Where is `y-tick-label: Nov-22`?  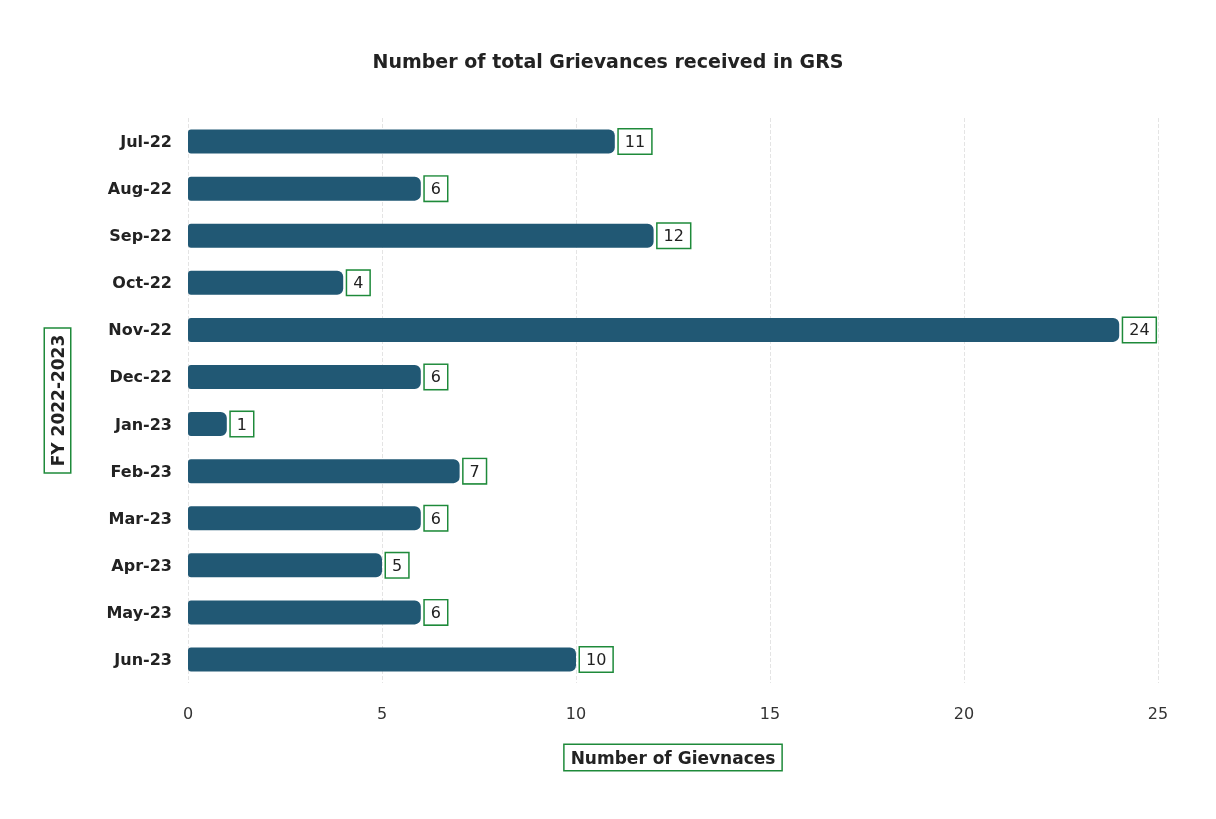 y-tick-label: Nov-22 is located at coordinates (140, 330).